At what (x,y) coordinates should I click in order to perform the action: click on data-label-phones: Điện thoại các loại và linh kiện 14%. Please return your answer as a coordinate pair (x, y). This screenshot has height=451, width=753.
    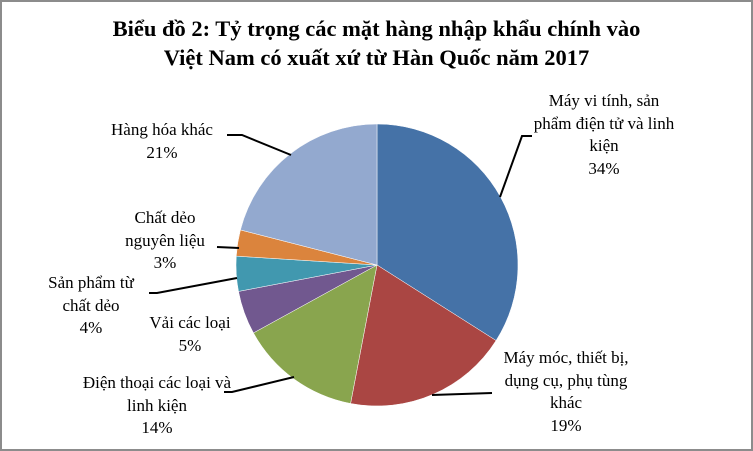
    Looking at the image, I should click on (157, 406).